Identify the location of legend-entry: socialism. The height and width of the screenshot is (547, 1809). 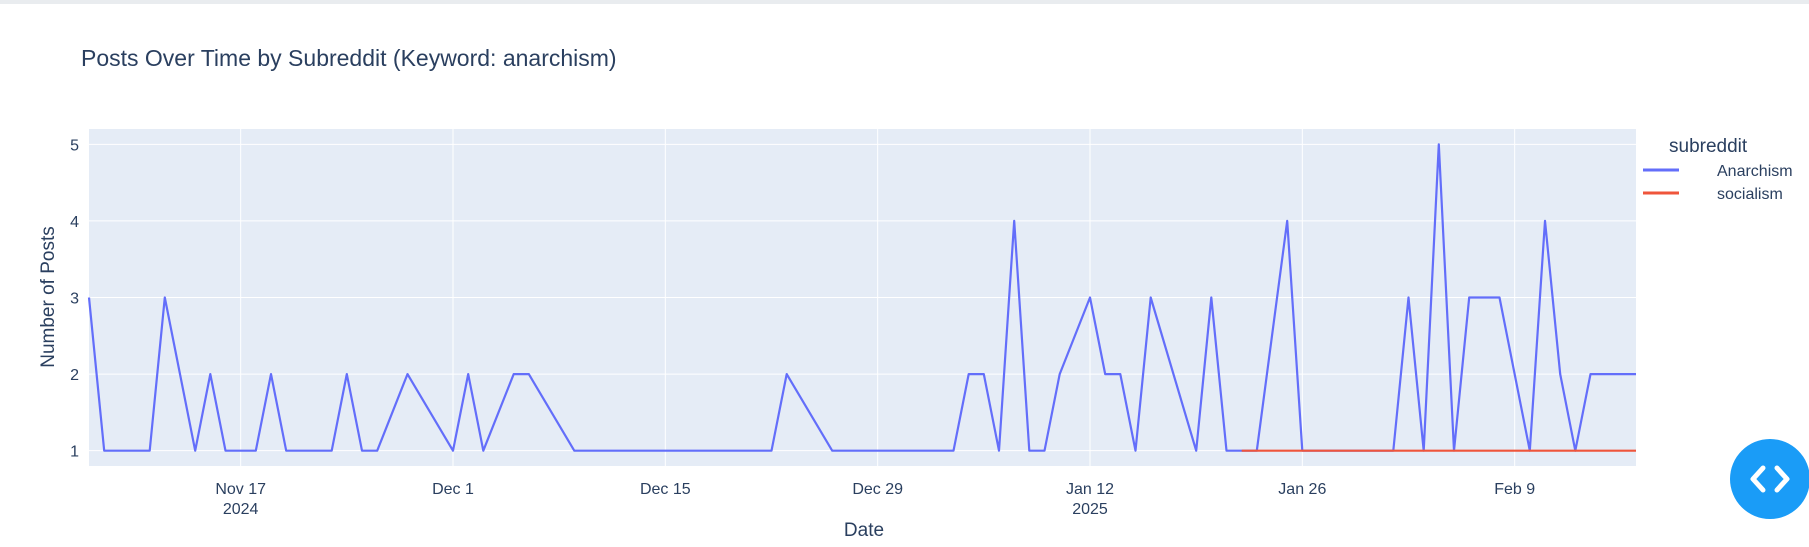
(1750, 194).